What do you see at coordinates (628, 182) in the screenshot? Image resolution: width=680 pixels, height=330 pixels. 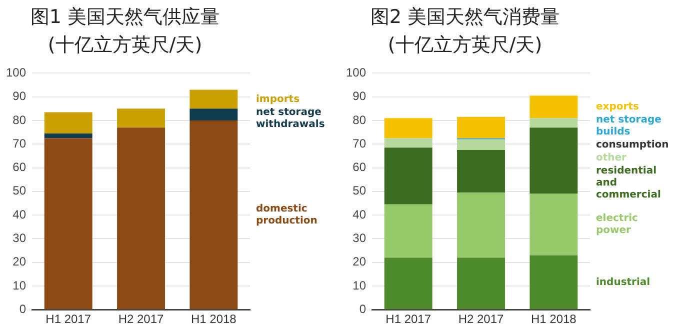 I see `series-label: residential and commercial` at bounding box center [628, 182].